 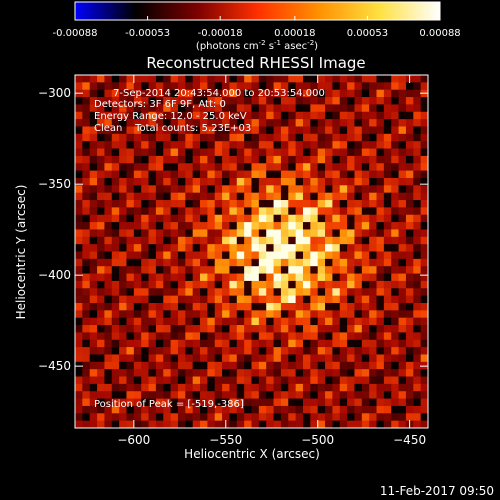 What do you see at coordinates (409, 440) in the screenshot?
I see `x-tick-label: −450` at bounding box center [409, 440].